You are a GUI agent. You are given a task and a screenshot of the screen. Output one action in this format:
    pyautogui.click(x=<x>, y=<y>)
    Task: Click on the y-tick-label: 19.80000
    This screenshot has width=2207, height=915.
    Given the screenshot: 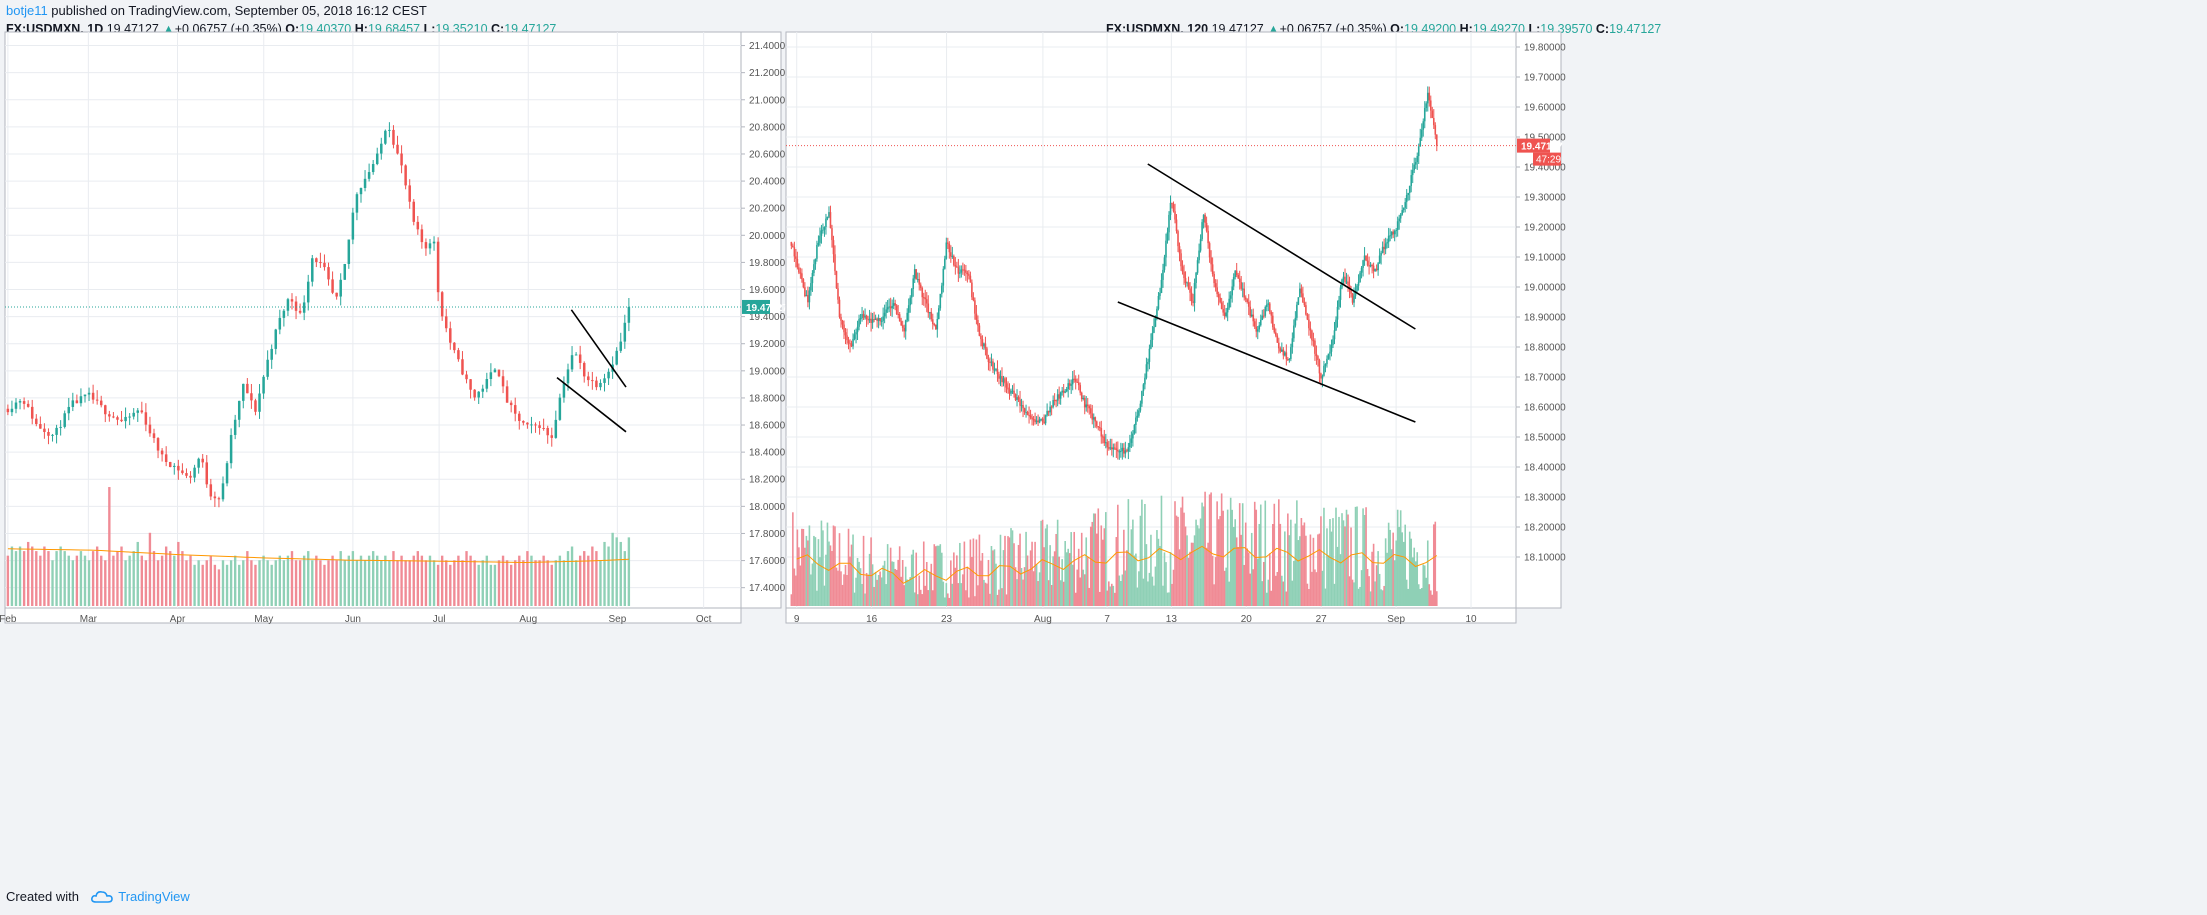 What is the action you would take?
    pyautogui.click(x=770, y=263)
    